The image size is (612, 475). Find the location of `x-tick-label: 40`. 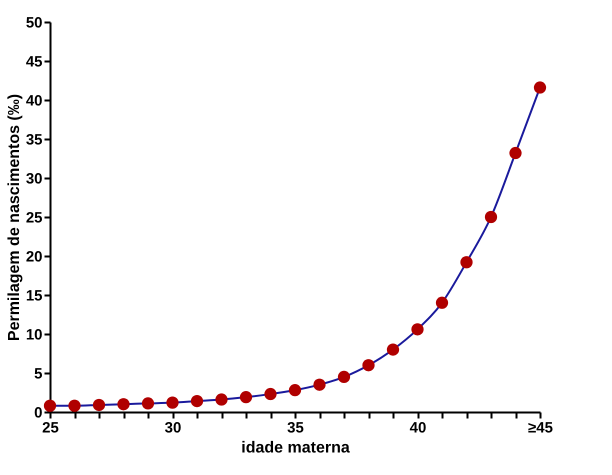

x-tick-label: 40 is located at coordinates (418, 428).